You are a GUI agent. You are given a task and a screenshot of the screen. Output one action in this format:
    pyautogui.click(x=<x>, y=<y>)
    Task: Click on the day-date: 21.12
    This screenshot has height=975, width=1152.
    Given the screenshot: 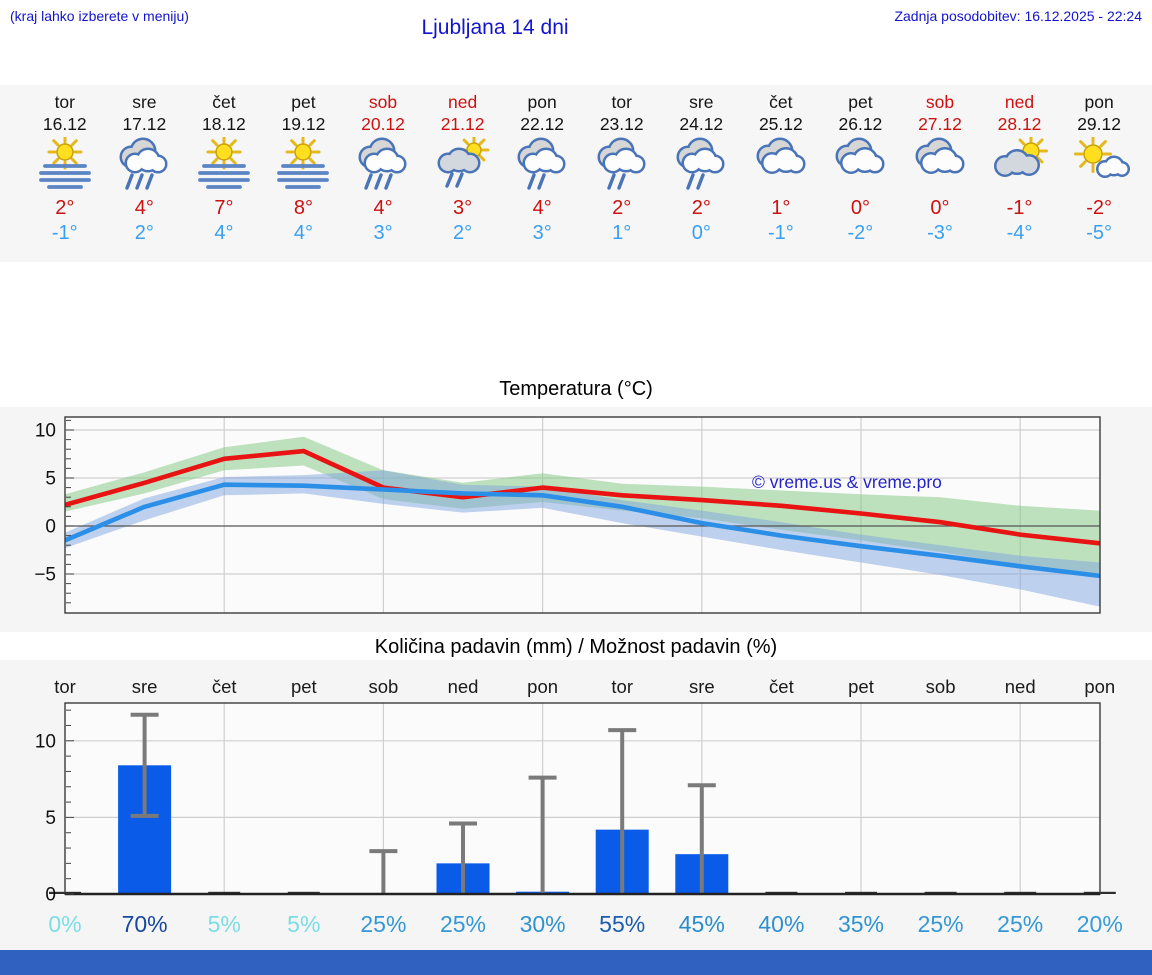 What is the action you would take?
    pyautogui.click(x=462, y=124)
    